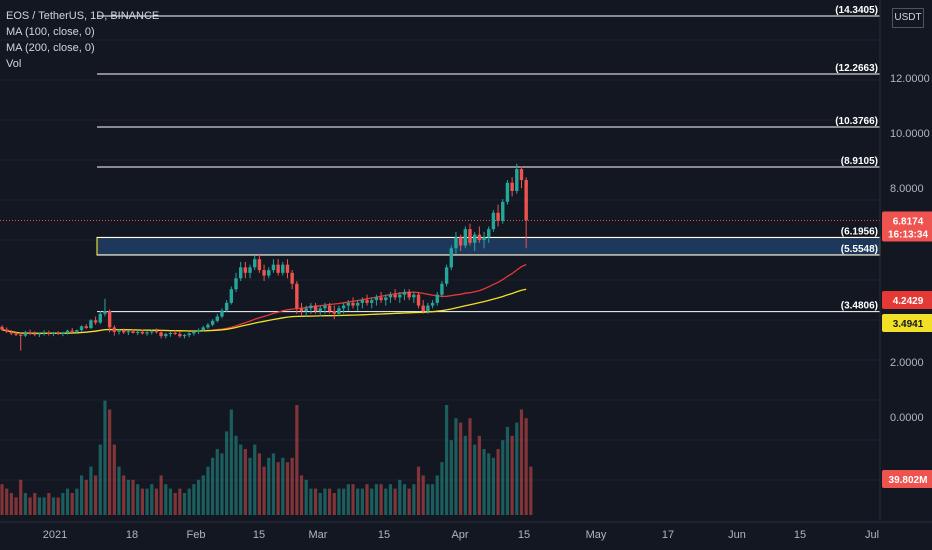  I want to click on ma200-tag, so click(907, 323).